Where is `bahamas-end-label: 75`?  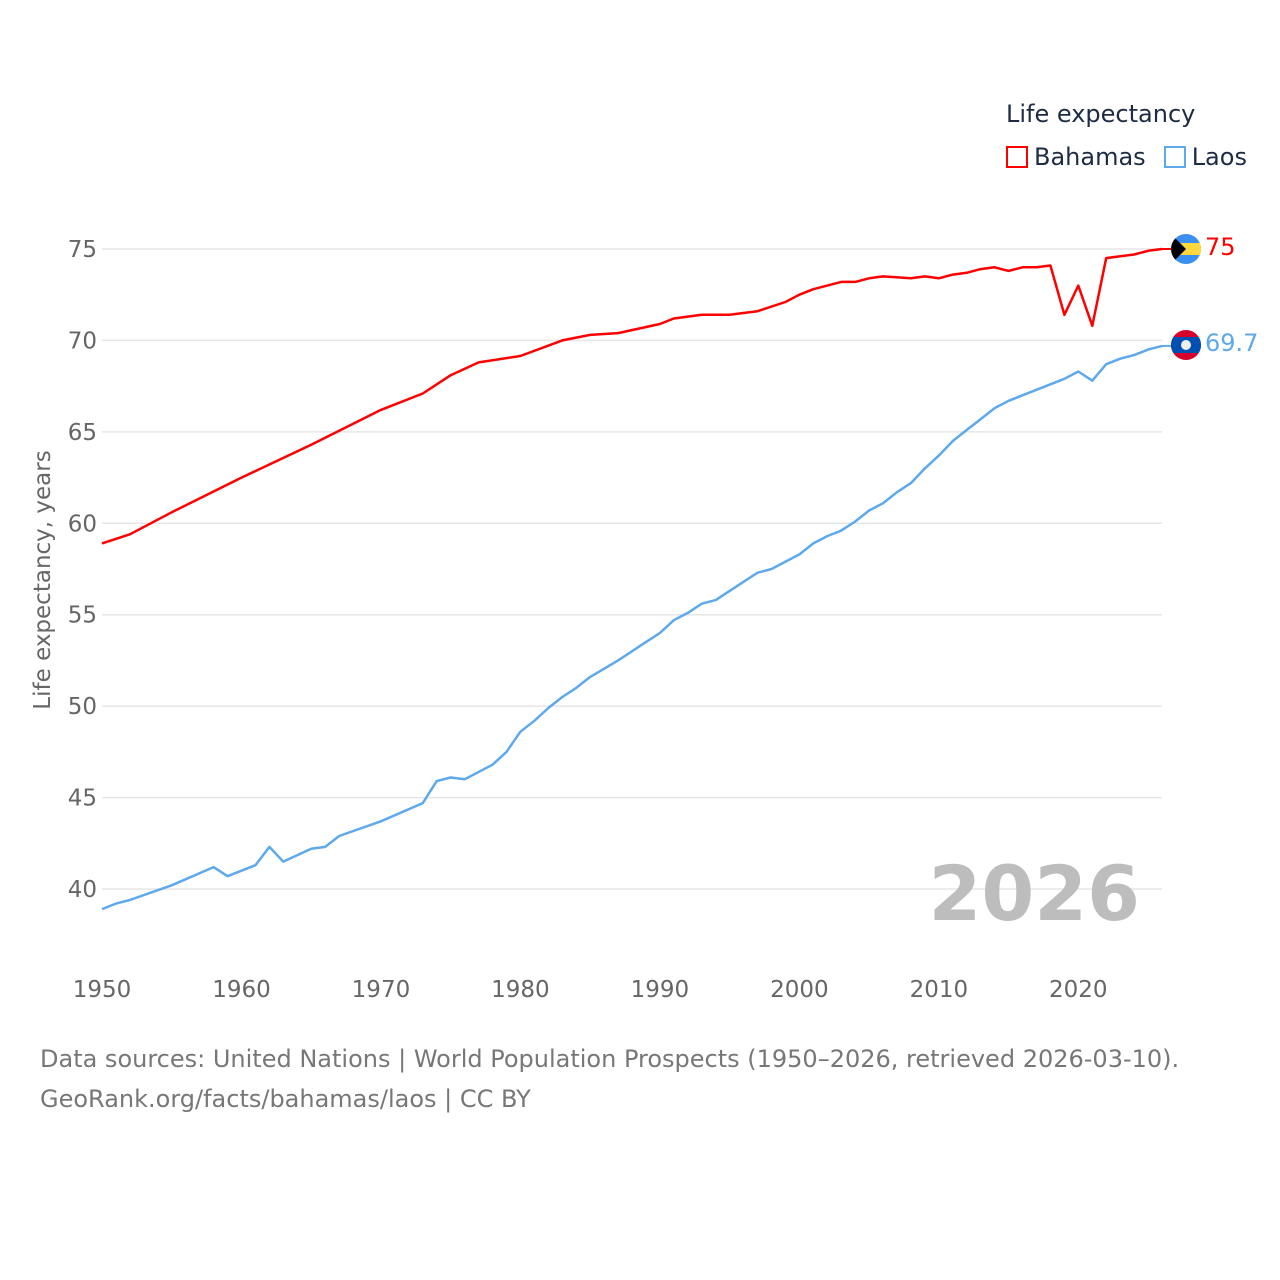
bahamas-end-label: 75 is located at coordinates (1220, 247).